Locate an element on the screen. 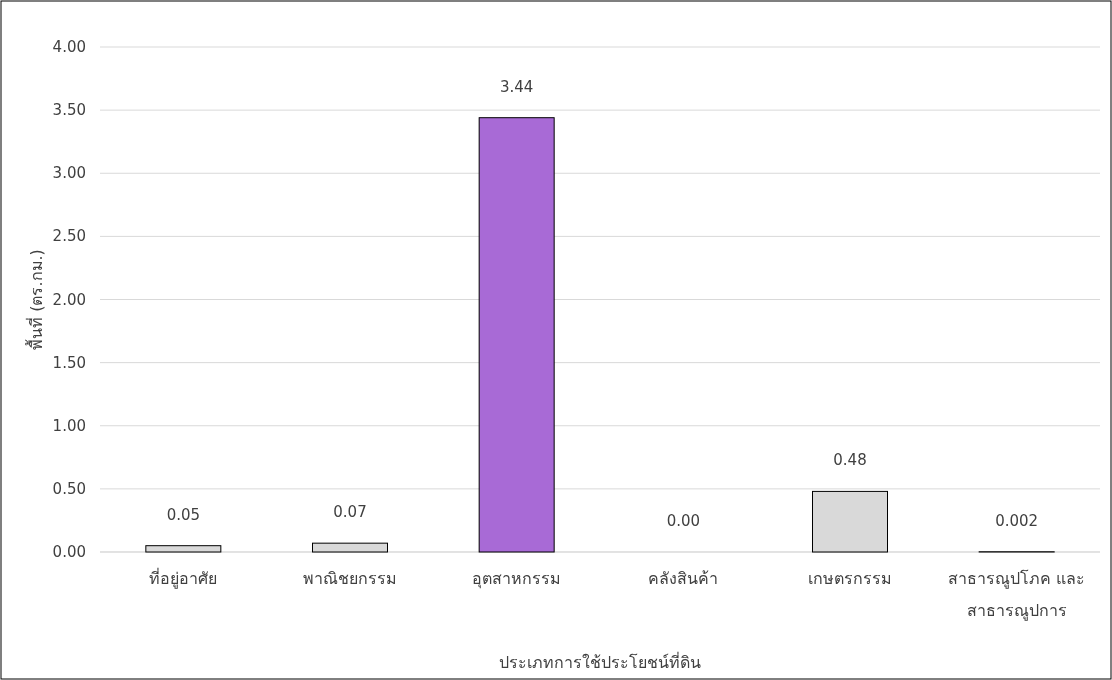  data-label: 3.44 is located at coordinates (516, 86).